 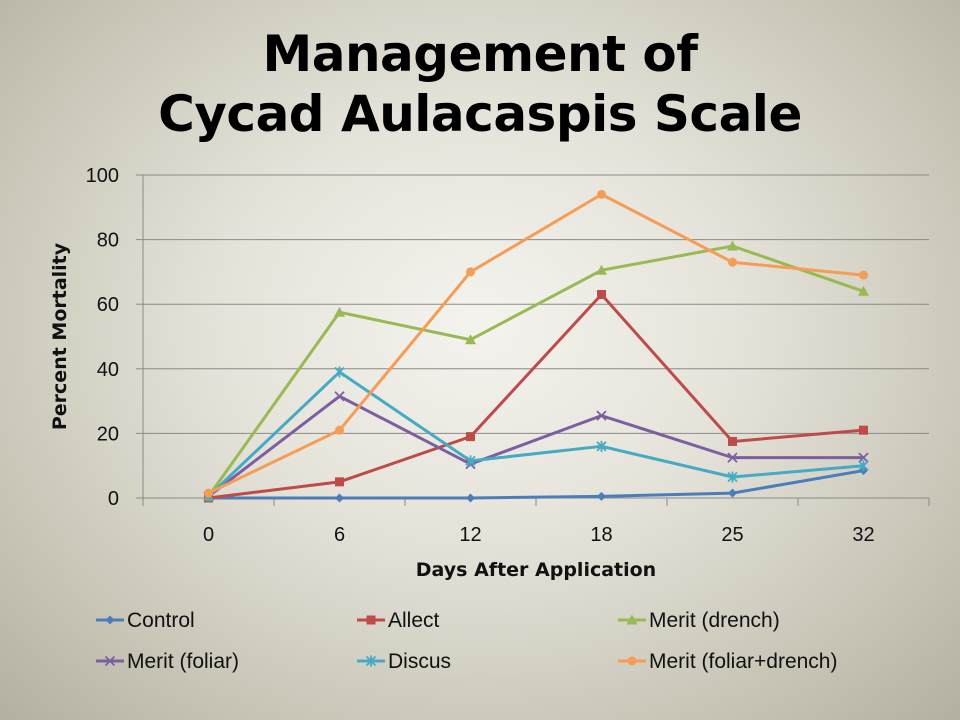 I want to click on x-tick-label: 18, so click(x=601, y=535).